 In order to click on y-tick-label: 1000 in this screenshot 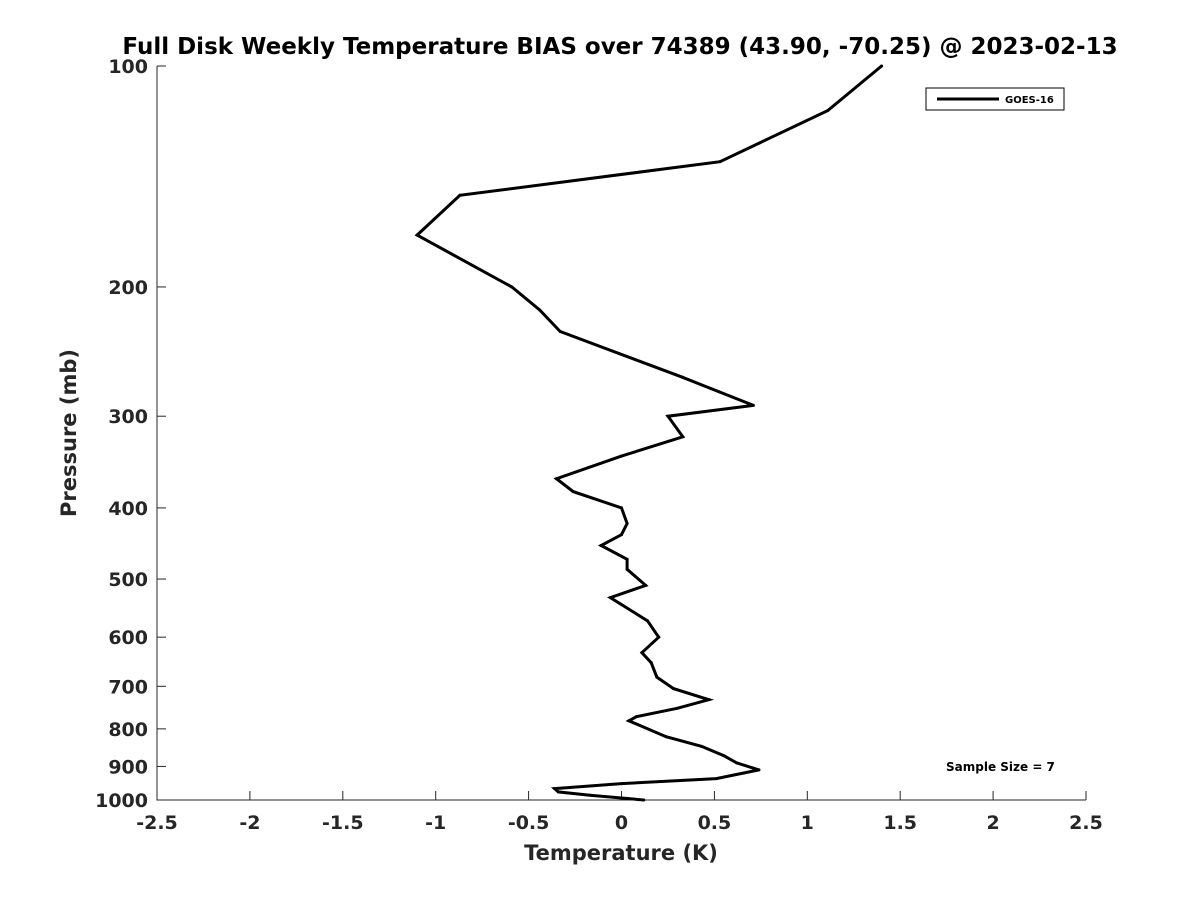, I will do `click(121, 801)`.